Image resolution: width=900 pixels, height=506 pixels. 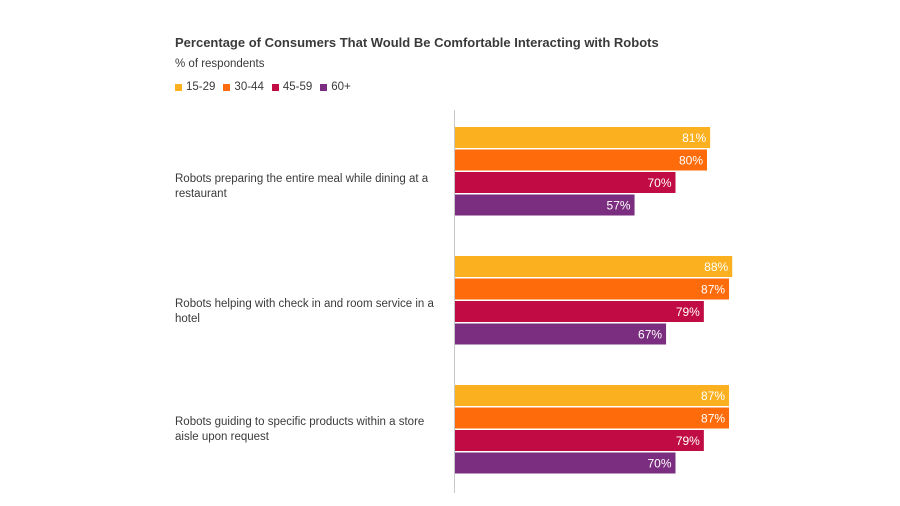 I want to click on legend-item-30-44: 30-44, so click(x=243, y=87).